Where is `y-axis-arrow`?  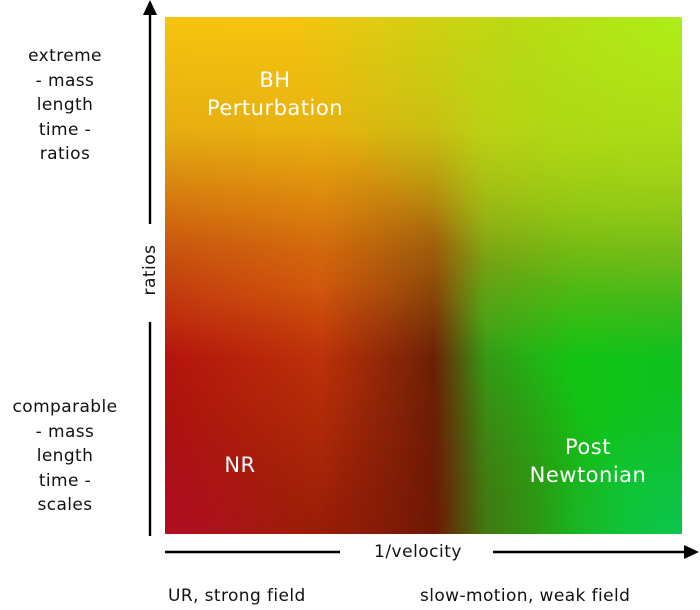
y-axis-arrow is located at coordinates (150, 268).